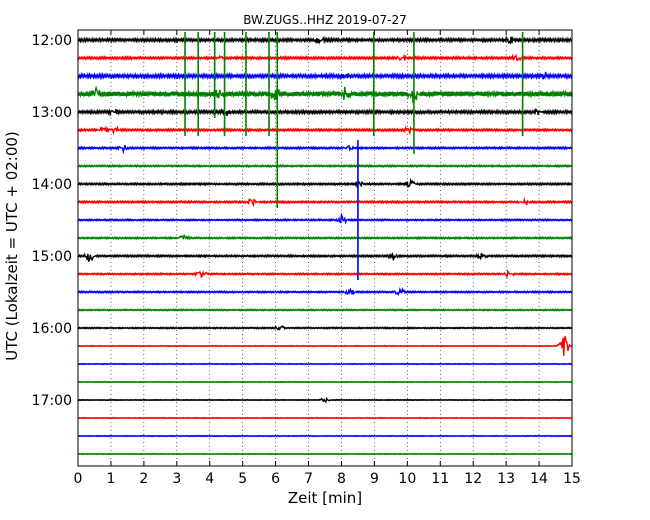  What do you see at coordinates (78, 479) in the screenshot?
I see `x-tick-label: 0` at bounding box center [78, 479].